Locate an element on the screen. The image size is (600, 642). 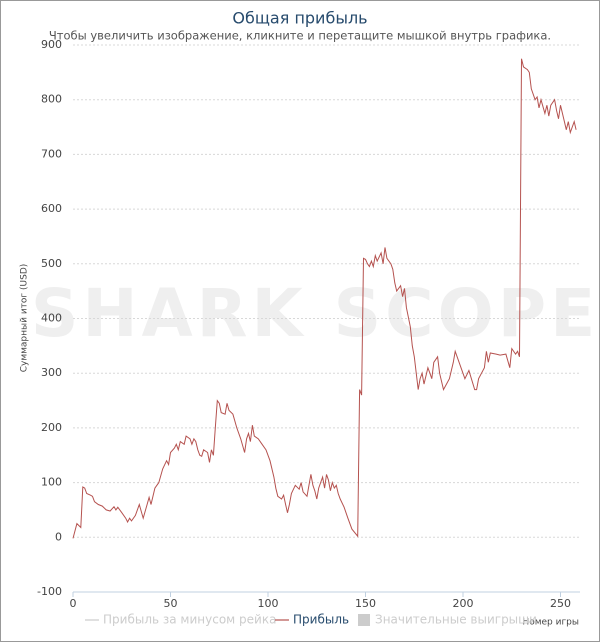
x-tick-label: 200 is located at coordinates (463, 603).